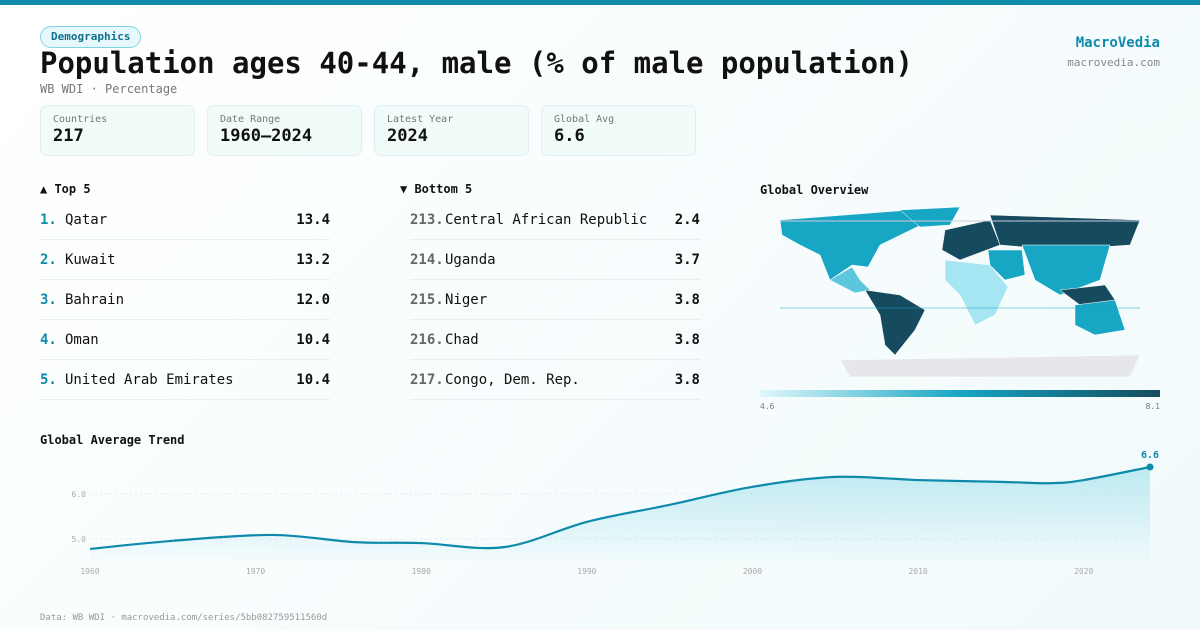 The width and height of the screenshot is (1200, 630). What do you see at coordinates (1152, 406) in the screenshot?
I see `legend-max: 8.1` at bounding box center [1152, 406].